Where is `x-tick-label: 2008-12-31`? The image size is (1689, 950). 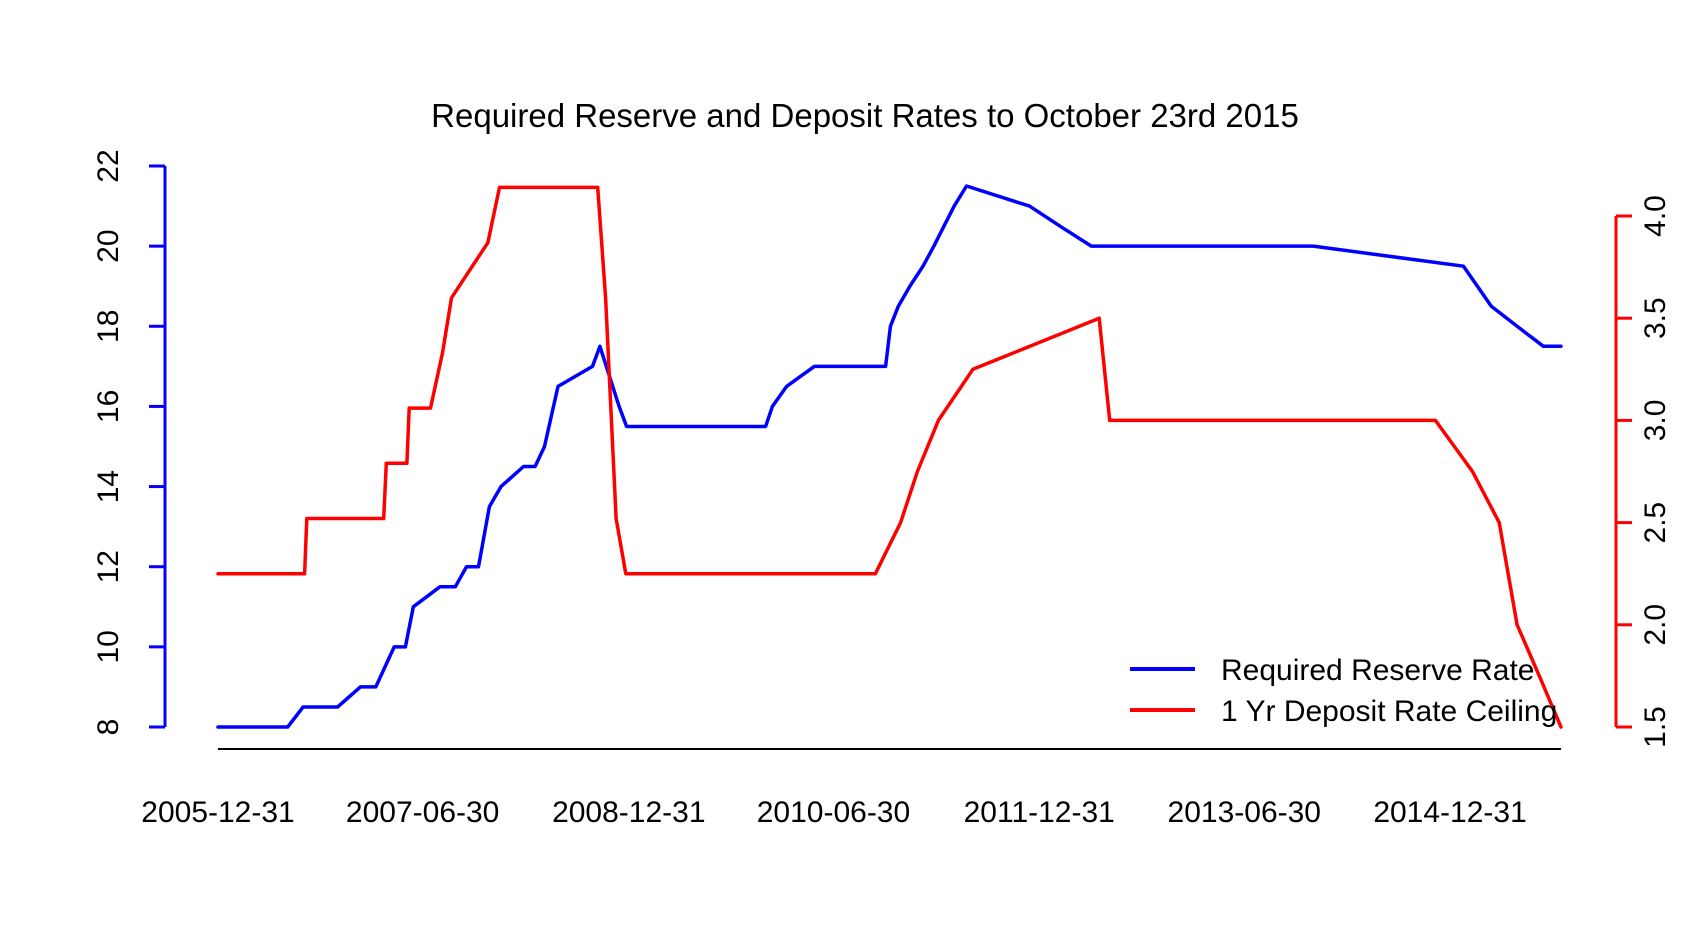
x-tick-label: 2008-12-31 is located at coordinates (628, 812).